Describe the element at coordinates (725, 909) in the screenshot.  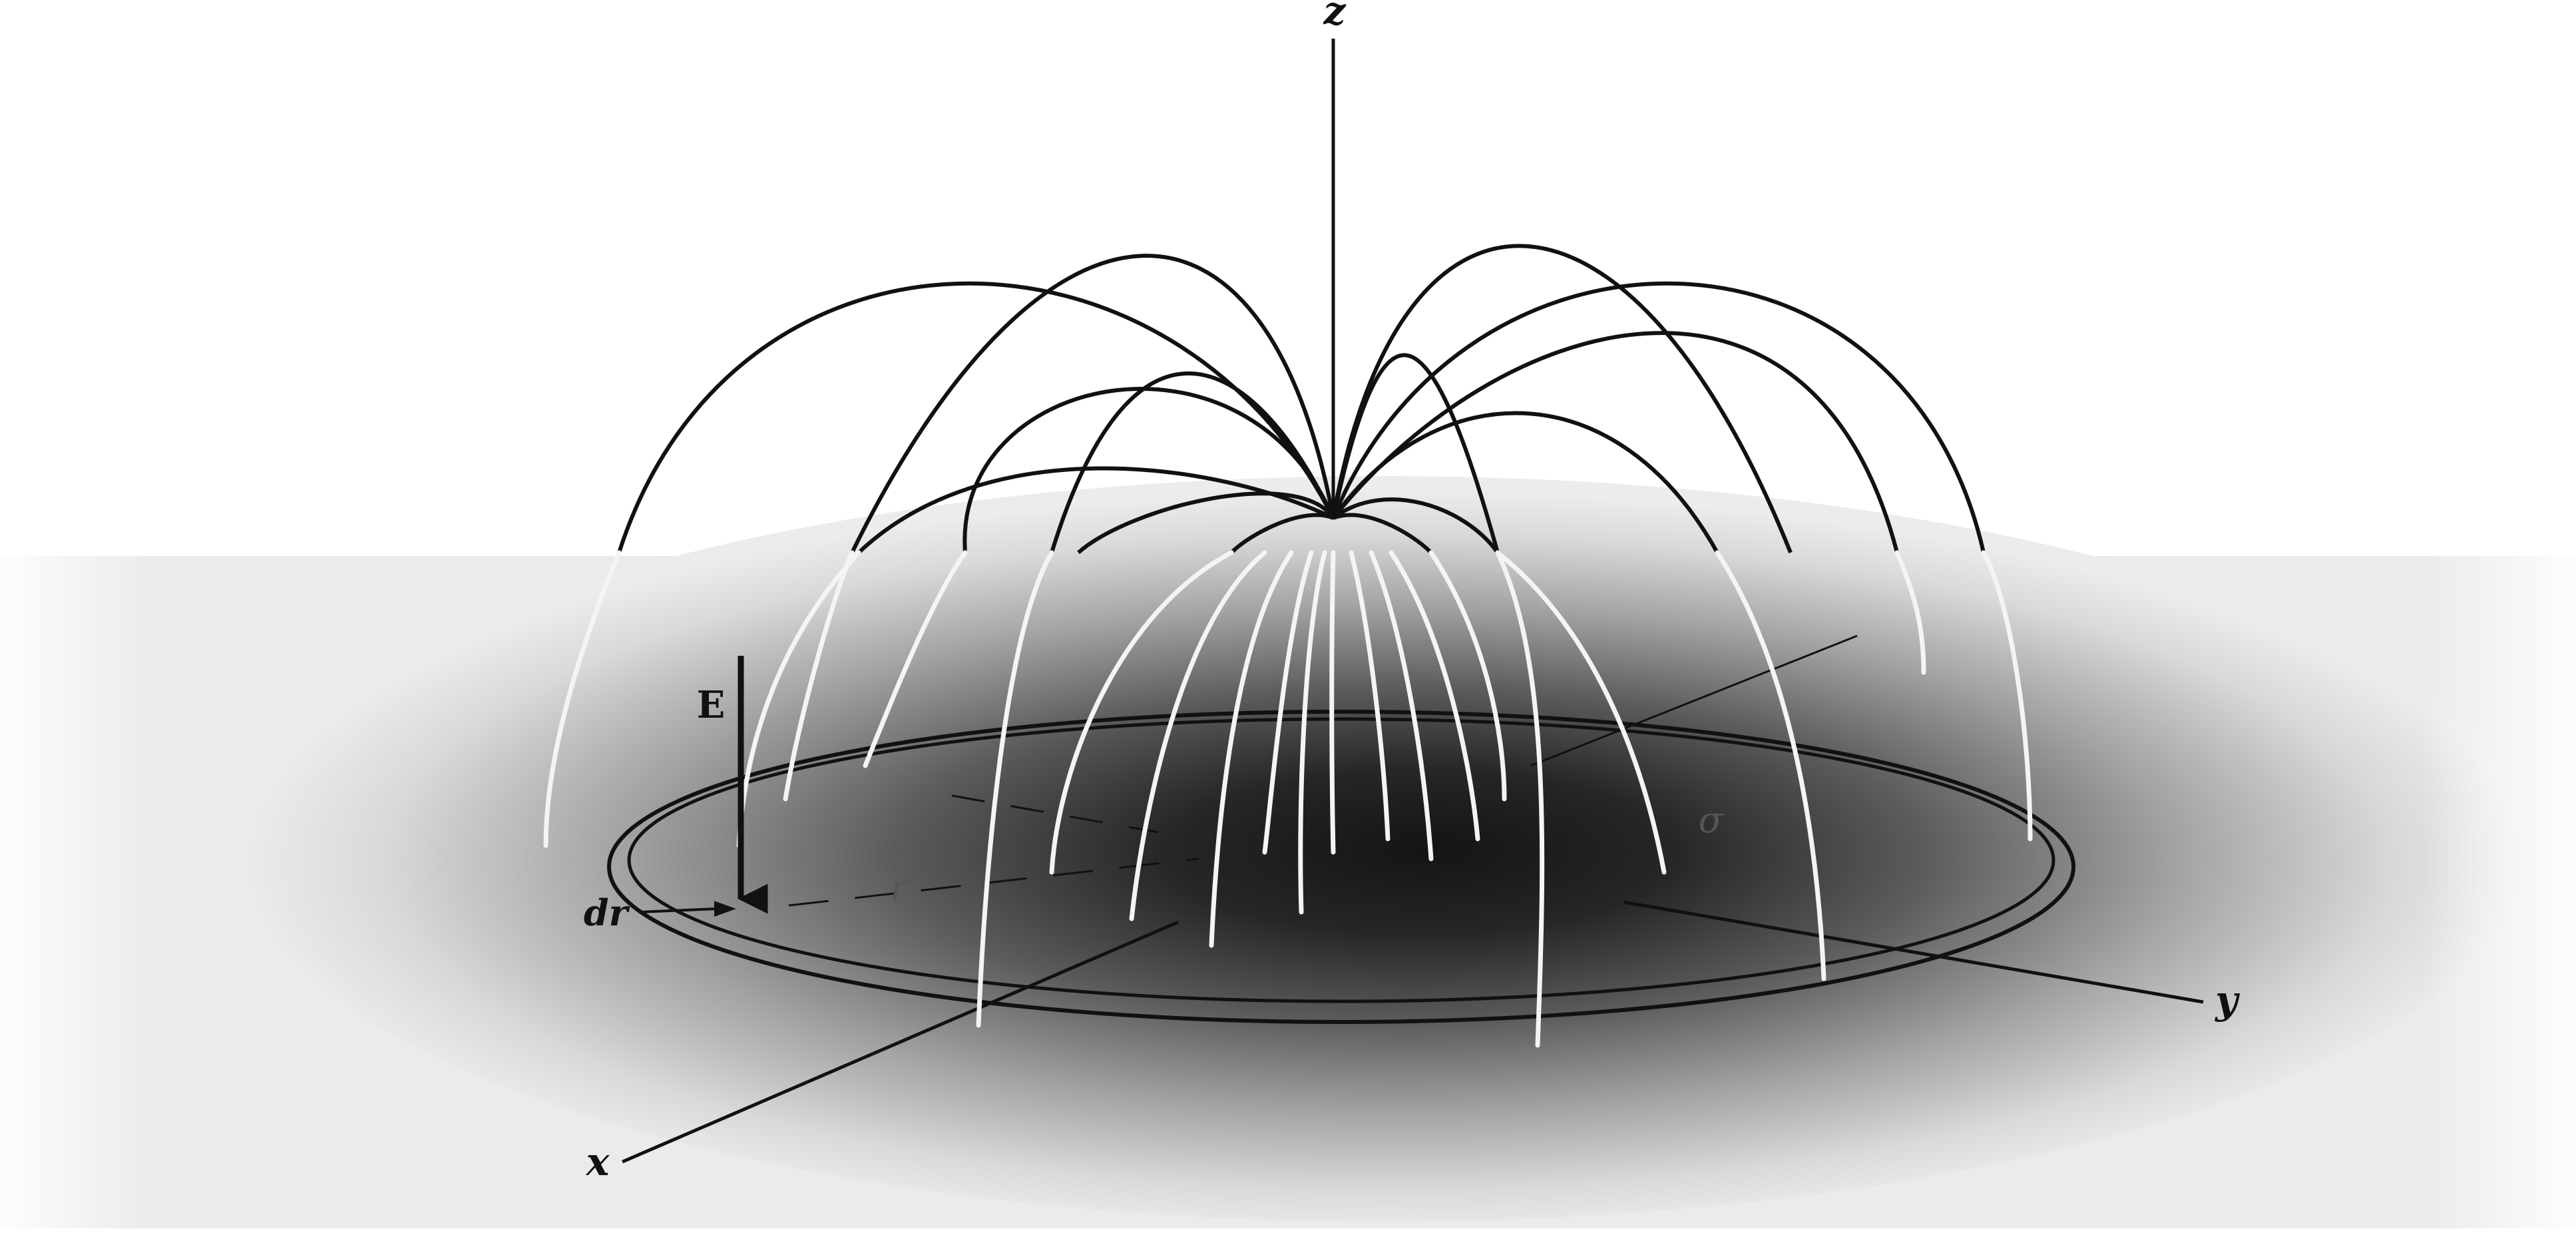
I see `dr-pointer-head` at that location.